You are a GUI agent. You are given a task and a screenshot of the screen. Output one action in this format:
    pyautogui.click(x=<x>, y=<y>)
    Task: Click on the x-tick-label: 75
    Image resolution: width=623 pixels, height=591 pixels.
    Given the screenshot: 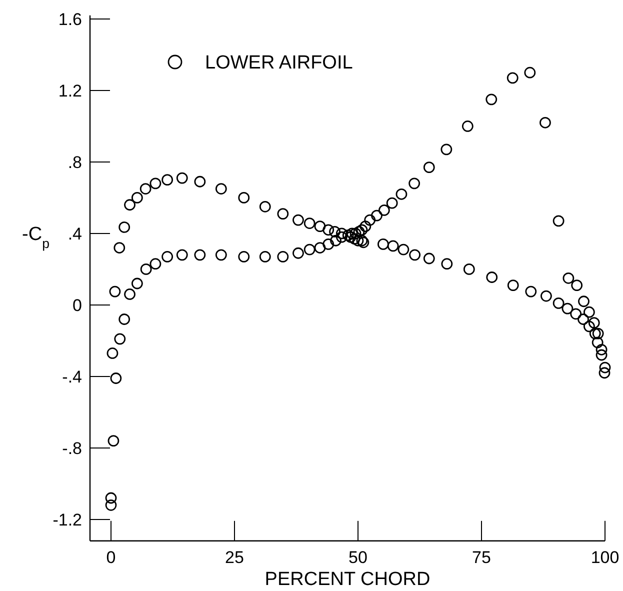 What is the action you would take?
    pyautogui.click(x=481, y=557)
    